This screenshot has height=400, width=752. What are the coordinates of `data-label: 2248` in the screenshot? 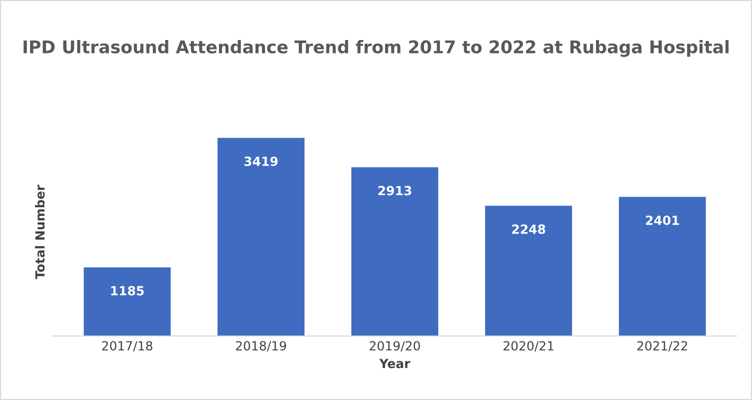 It's located at (529, 229).